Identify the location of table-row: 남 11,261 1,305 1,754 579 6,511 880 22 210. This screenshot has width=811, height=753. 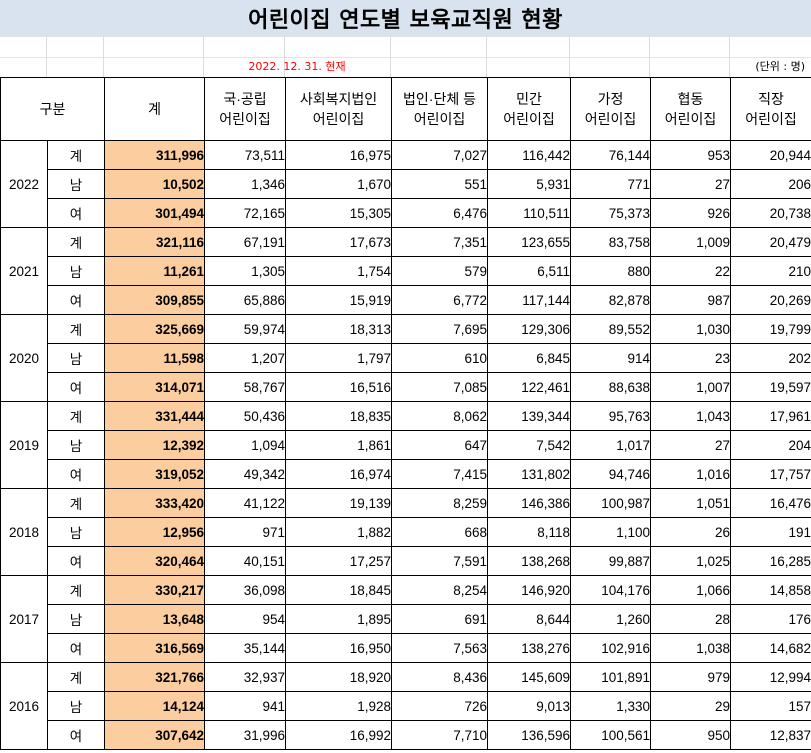
(406, 271).